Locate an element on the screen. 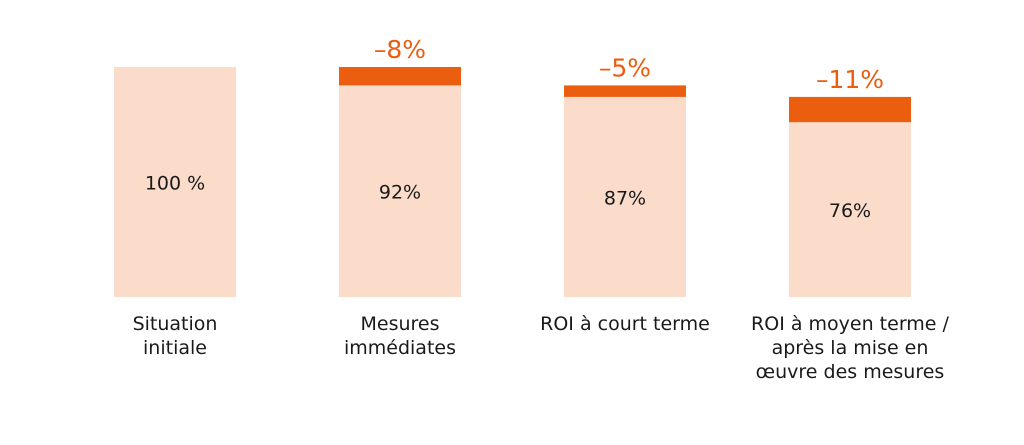  bar-label: 92% is located at coordinates (400, 193).